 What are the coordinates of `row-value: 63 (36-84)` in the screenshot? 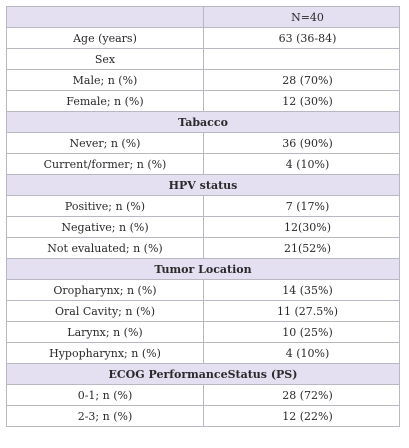 It's located at (301, 38).